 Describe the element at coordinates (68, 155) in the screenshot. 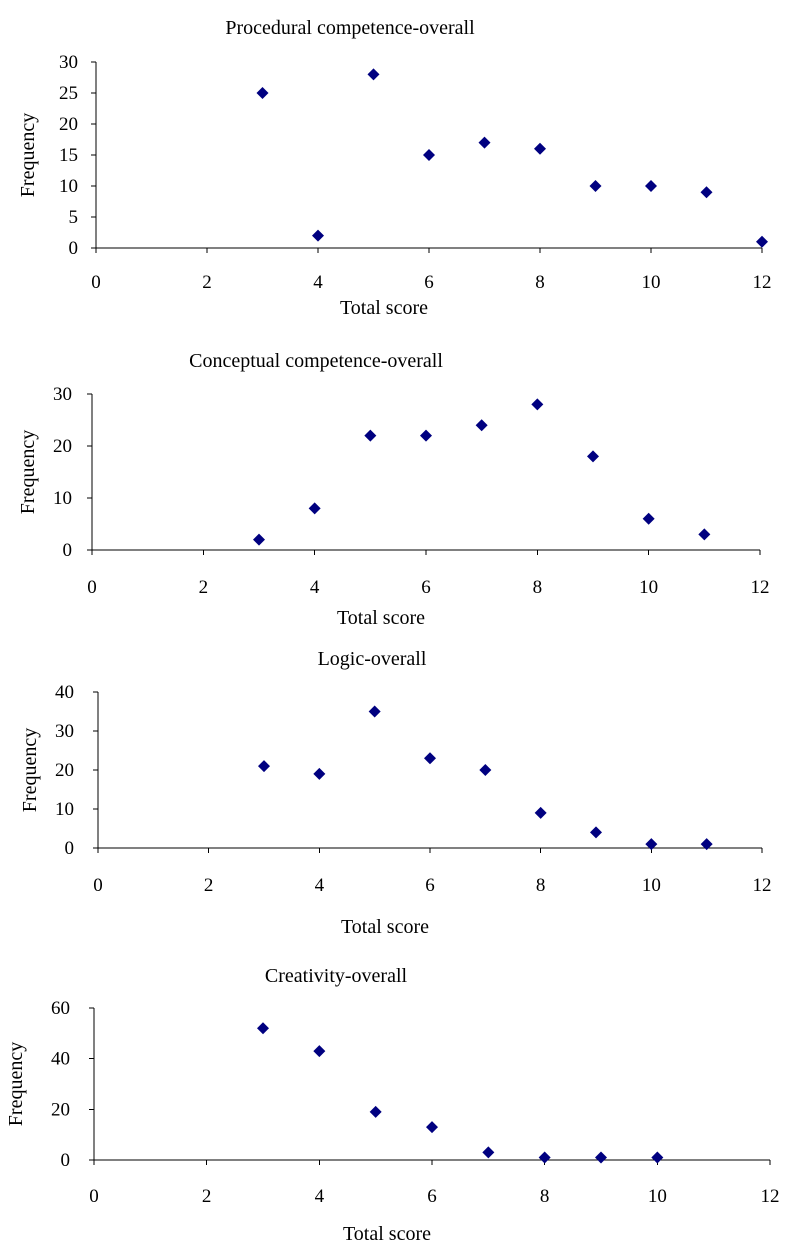

I see `y-tick-label: 15` at that location.